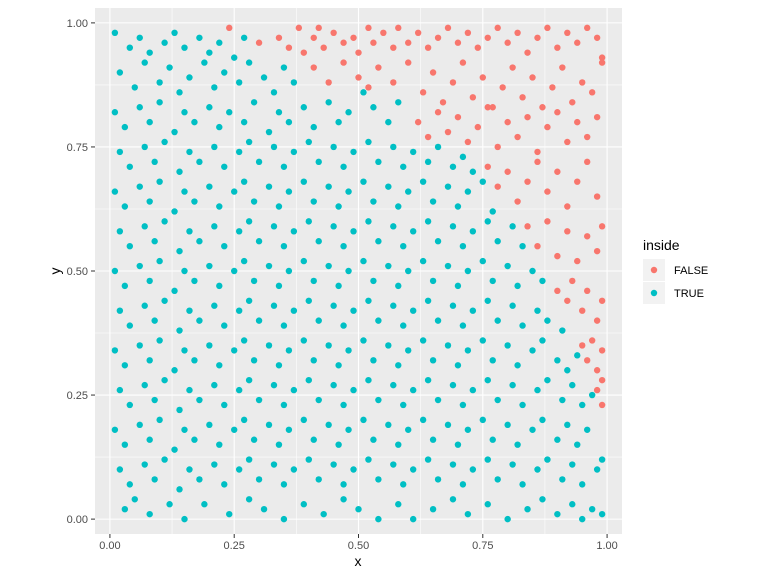  What do you see at coordinates (654, 270) in the screenshot?
I see `legend-key-false` at bounding box center [654, 270].